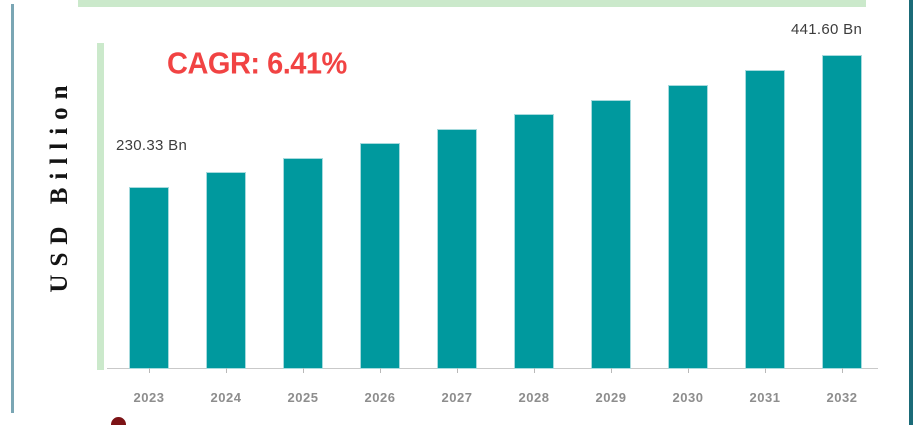 Image resolution: width=920 pixels, height=425 pixels. What do you see at coordinates (827, 29) in the screenshot?
I see `last-bar-value-label: 441.60 Bn` at bounding box center [827, 29].